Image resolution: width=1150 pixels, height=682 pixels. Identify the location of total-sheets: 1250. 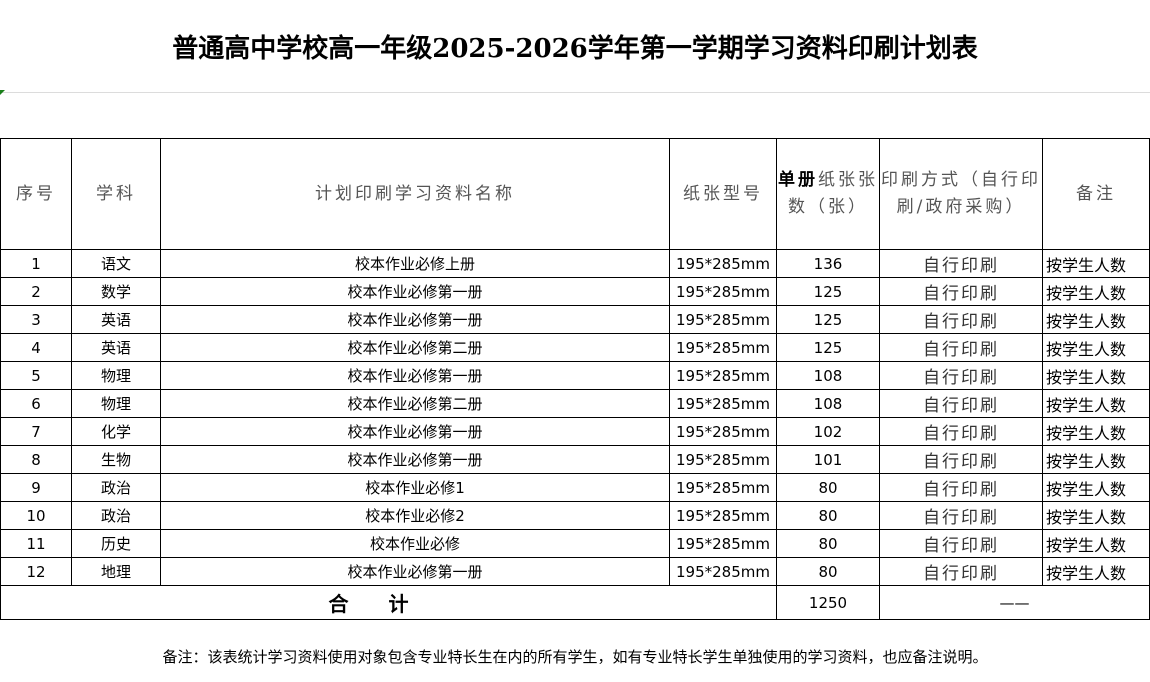
(828, 602).